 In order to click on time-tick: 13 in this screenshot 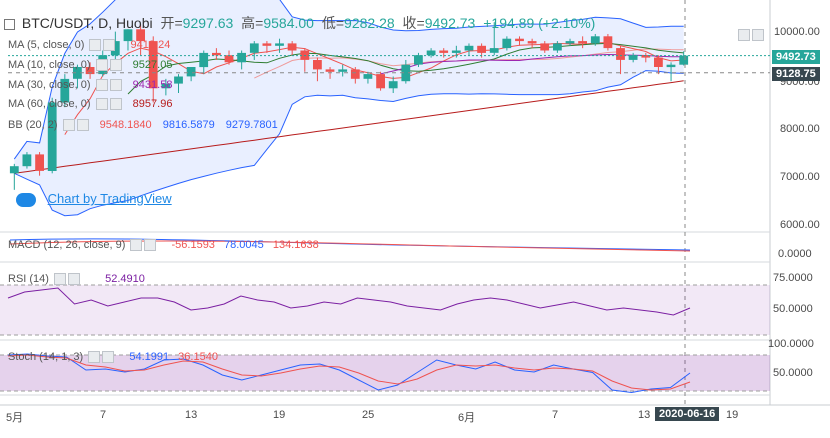, I will do `click(644, 415)`.